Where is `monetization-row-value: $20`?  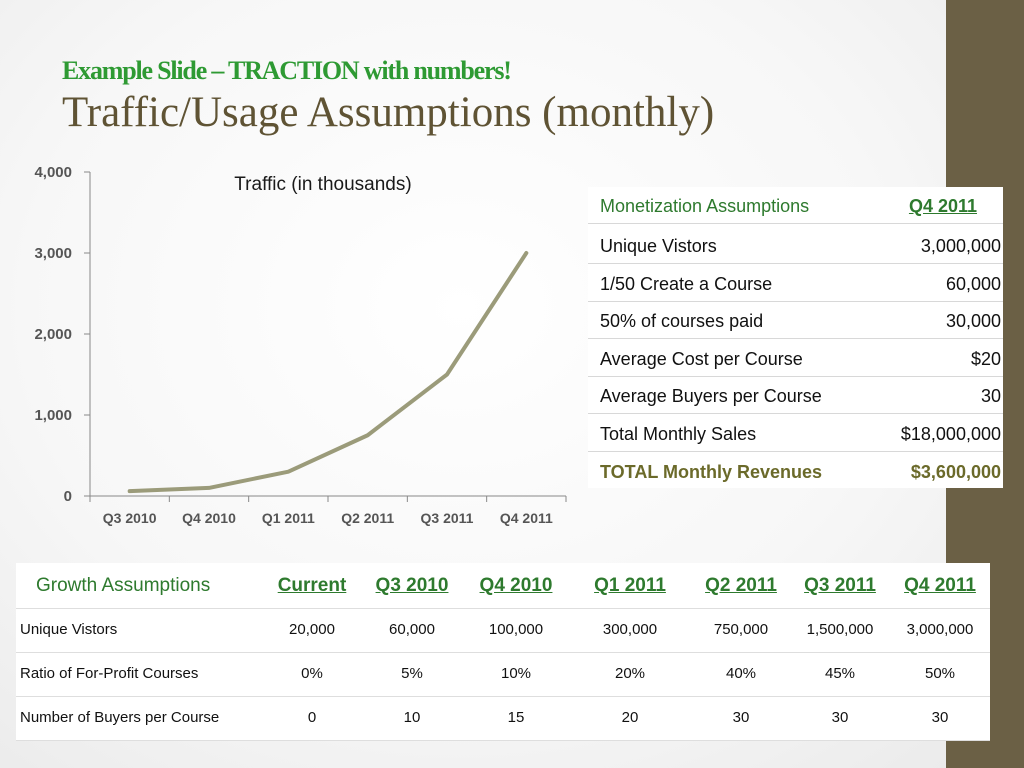
monetization-row-value: $20 is located at coordinates (985, 358).